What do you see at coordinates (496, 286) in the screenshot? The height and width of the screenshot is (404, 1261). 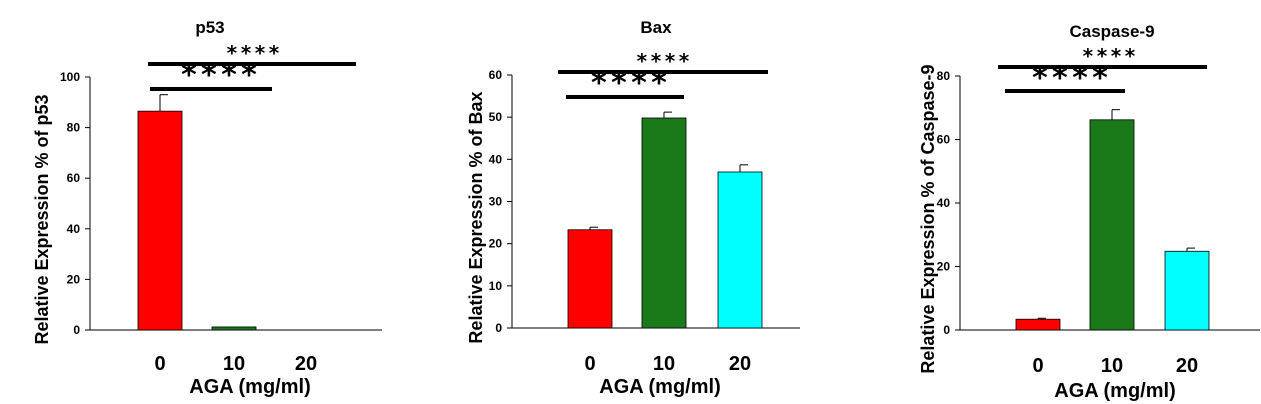 I see `y-tick-label: 10` at bounding box center [496, 286].